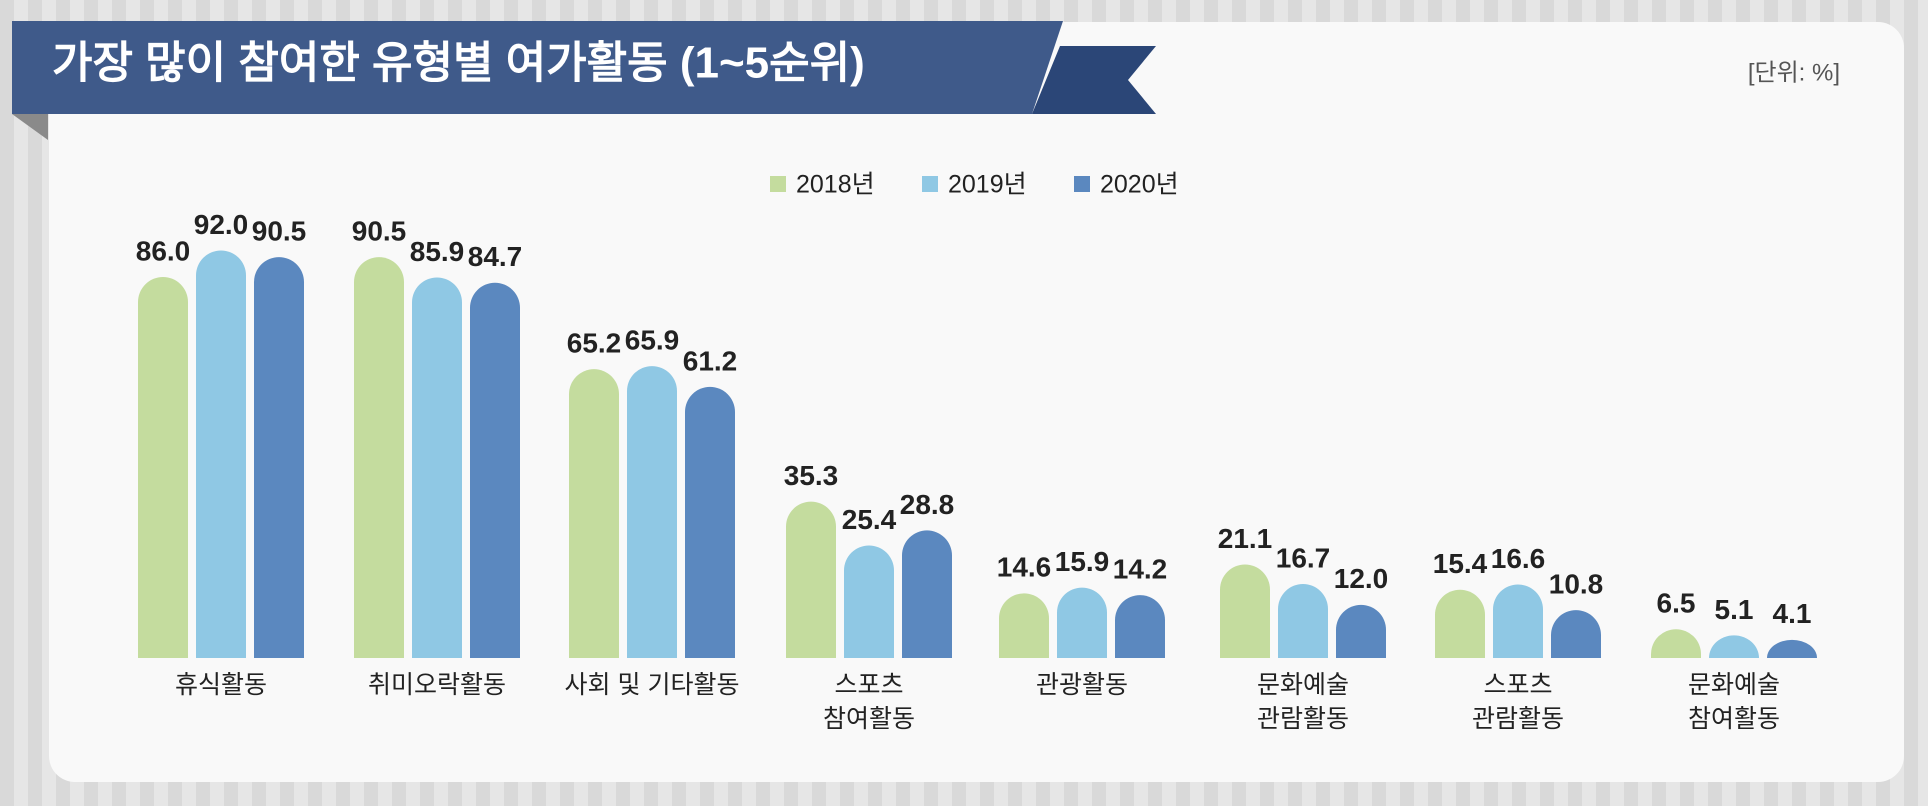 This screenshot has height=806, width=1928. I want to click on value-label: 65.9, so click(652, 339).